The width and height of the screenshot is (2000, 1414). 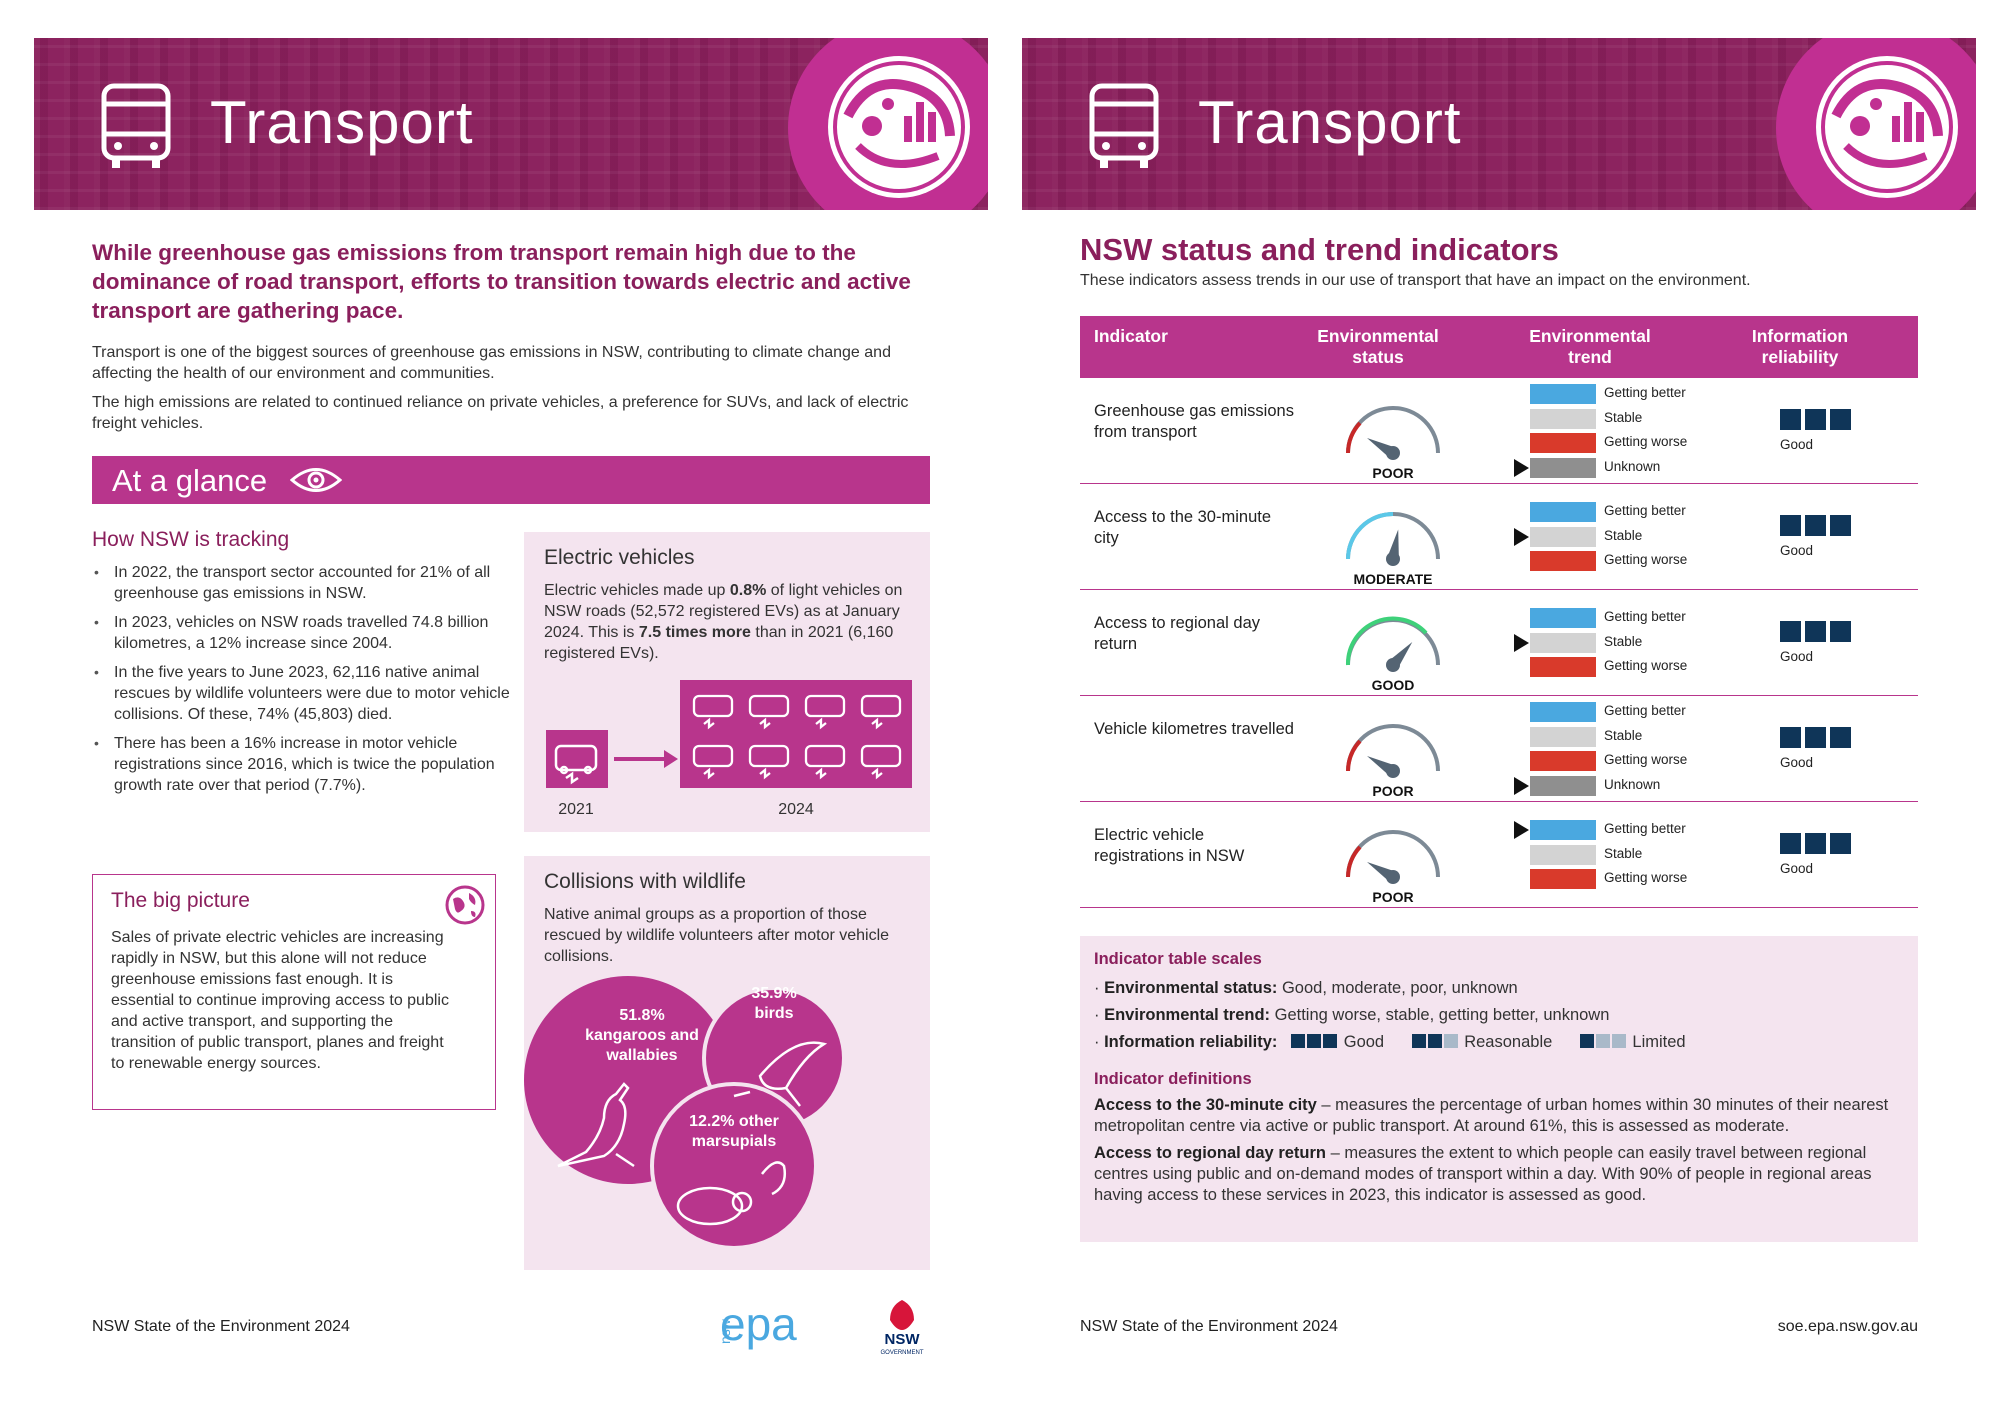 I want to click on indicator-label: Vehicle kilometres travelled, so click(x=1194, y=729).